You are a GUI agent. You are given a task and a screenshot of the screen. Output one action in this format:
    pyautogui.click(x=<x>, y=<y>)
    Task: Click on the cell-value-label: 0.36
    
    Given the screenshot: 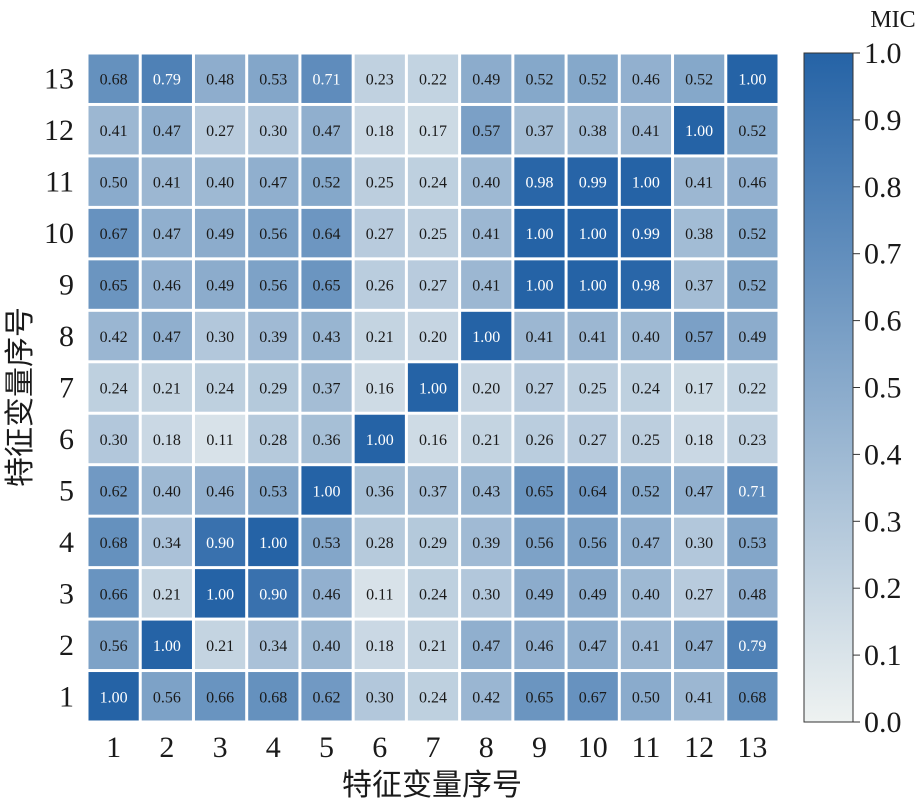 What is the action you would take?
    pyautogui.click(x=327, y=440)
    